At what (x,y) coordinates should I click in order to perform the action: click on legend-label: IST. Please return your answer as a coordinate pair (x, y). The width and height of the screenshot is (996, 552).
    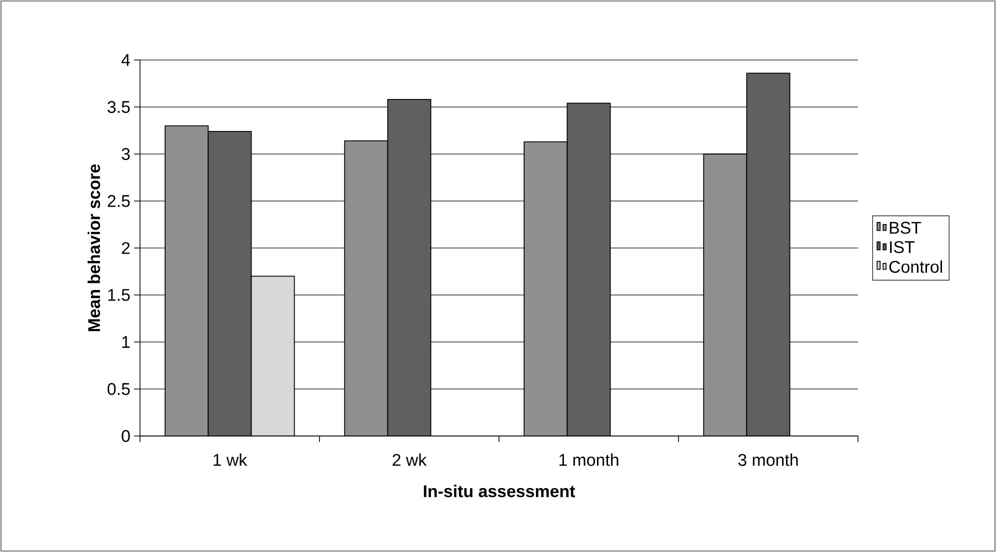
    Looking at the image, I should click on (902, 247).